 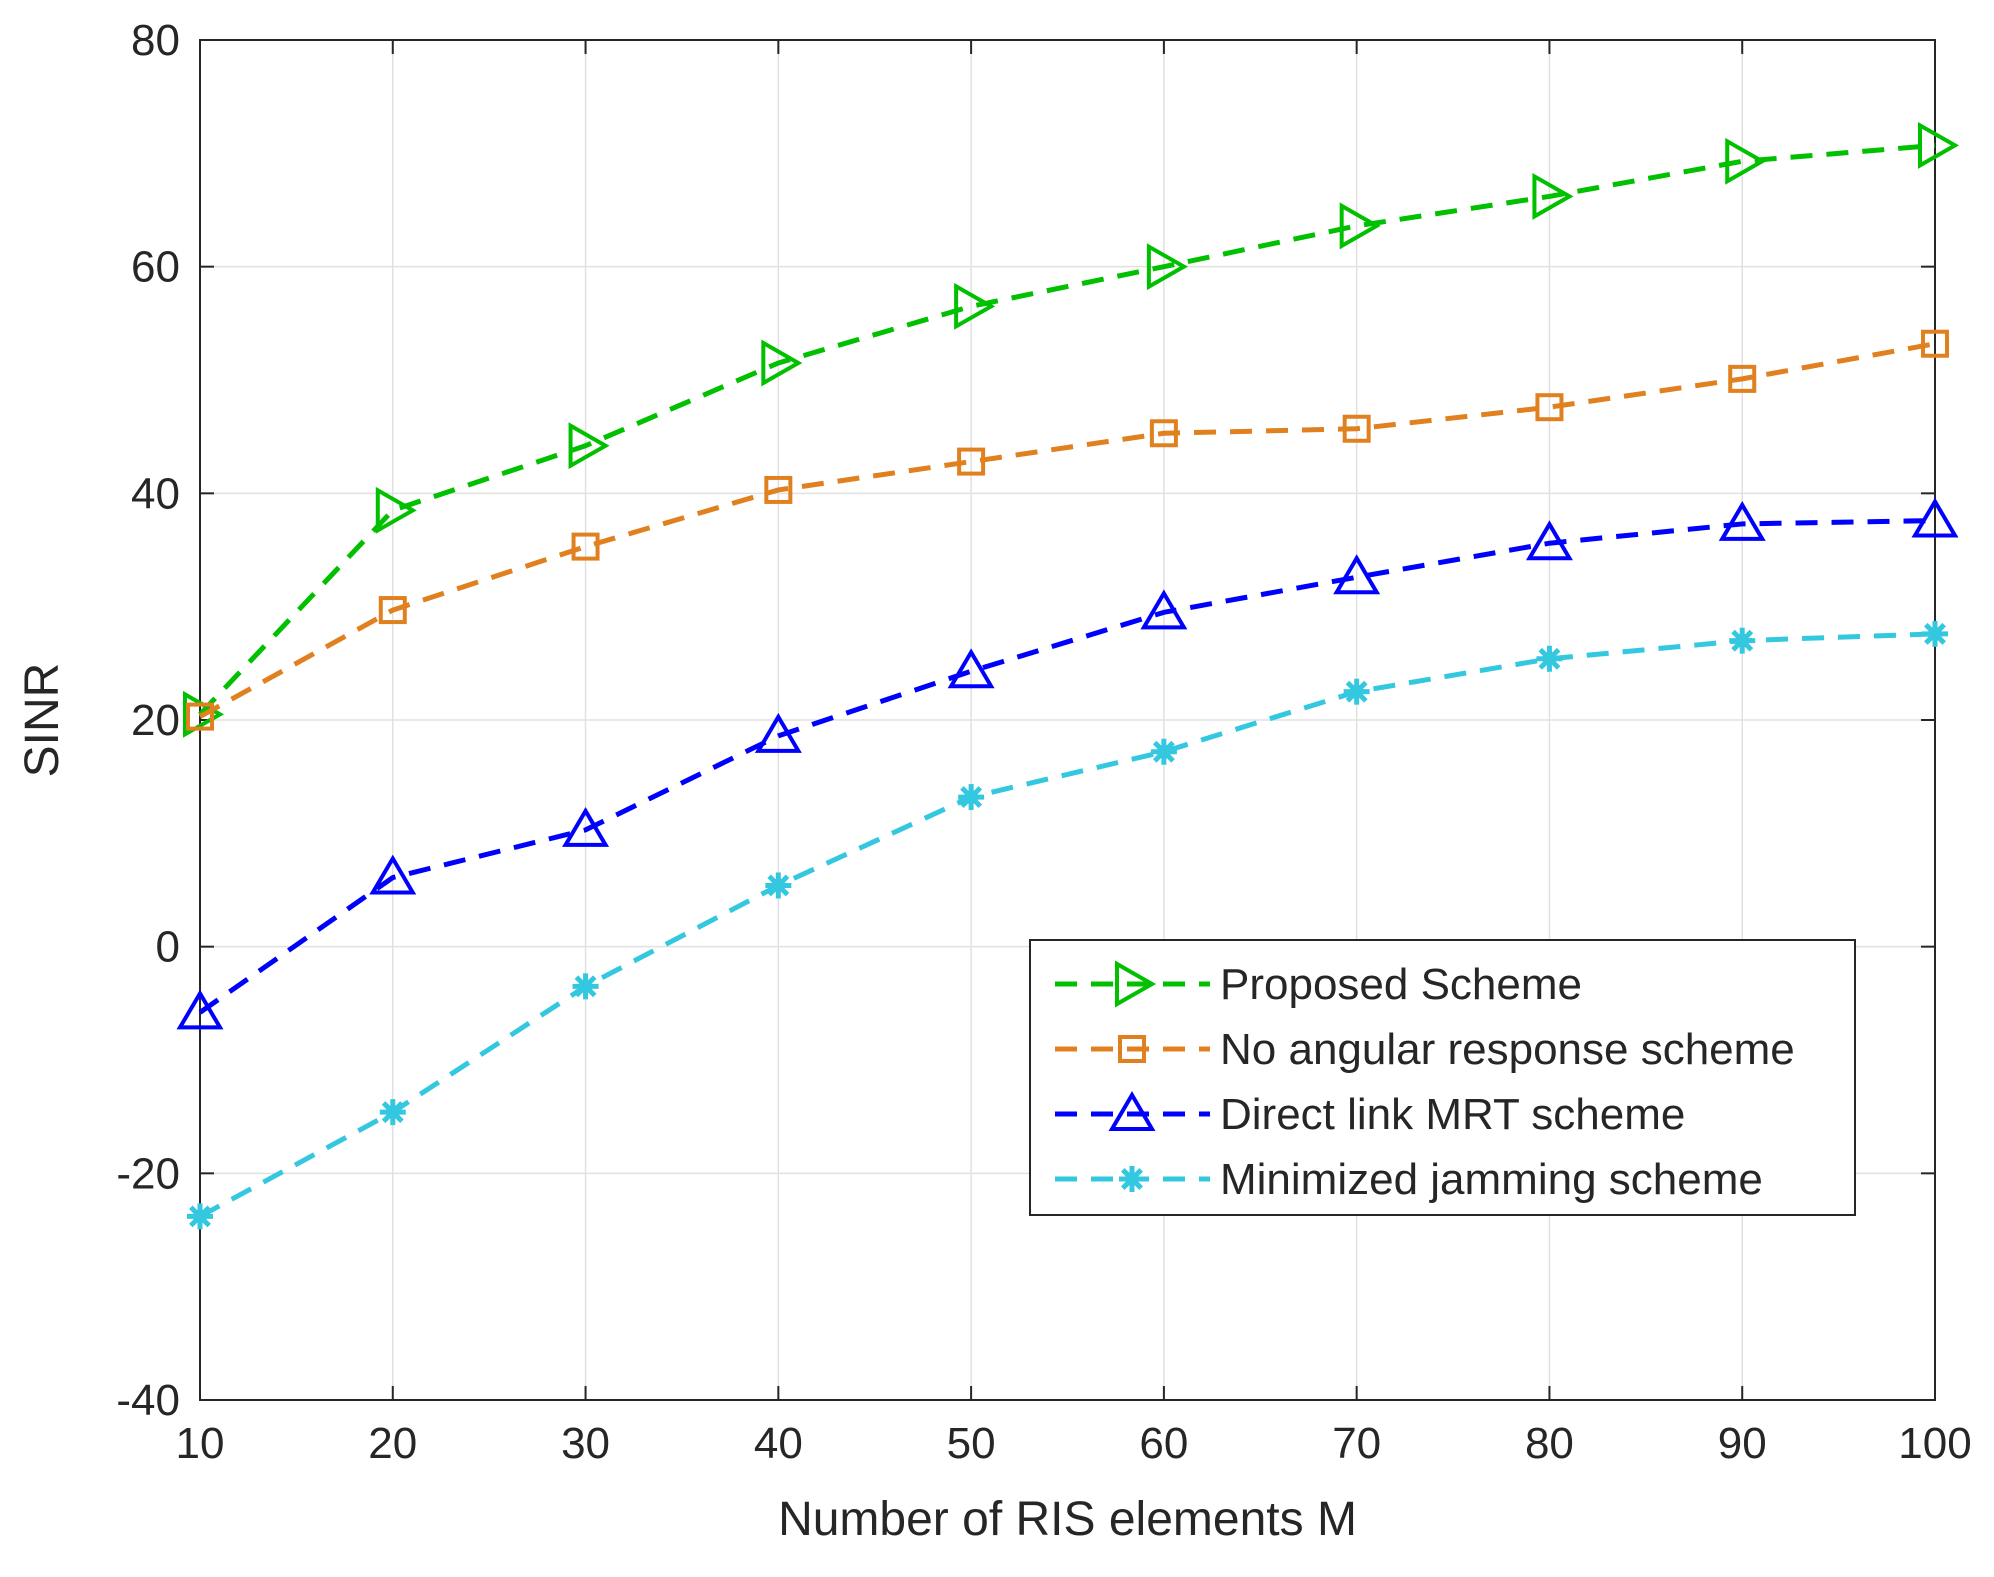 I want to click on x-tick-label: 40, so click(x=778, y=1443).